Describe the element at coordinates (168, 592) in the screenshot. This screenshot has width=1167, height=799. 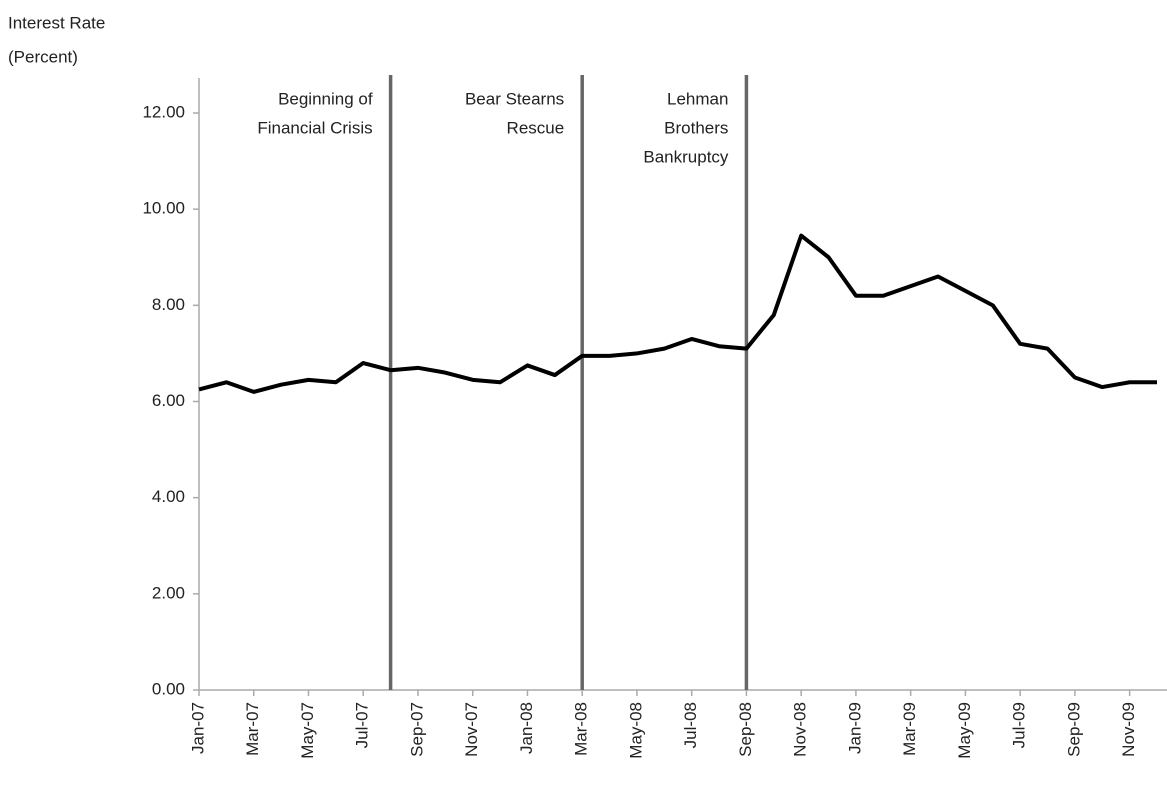
I see `y-tick-label: 2.00` at that location.